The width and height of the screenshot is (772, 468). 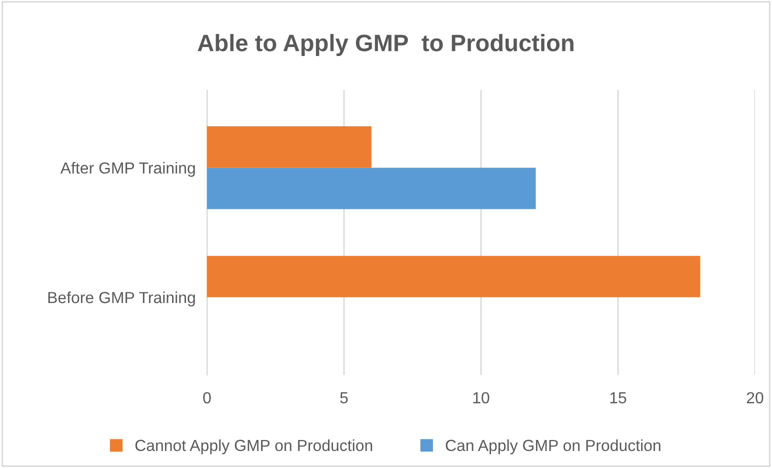 I want to click on x-tick-label: 20, so click(x=755, y=398).